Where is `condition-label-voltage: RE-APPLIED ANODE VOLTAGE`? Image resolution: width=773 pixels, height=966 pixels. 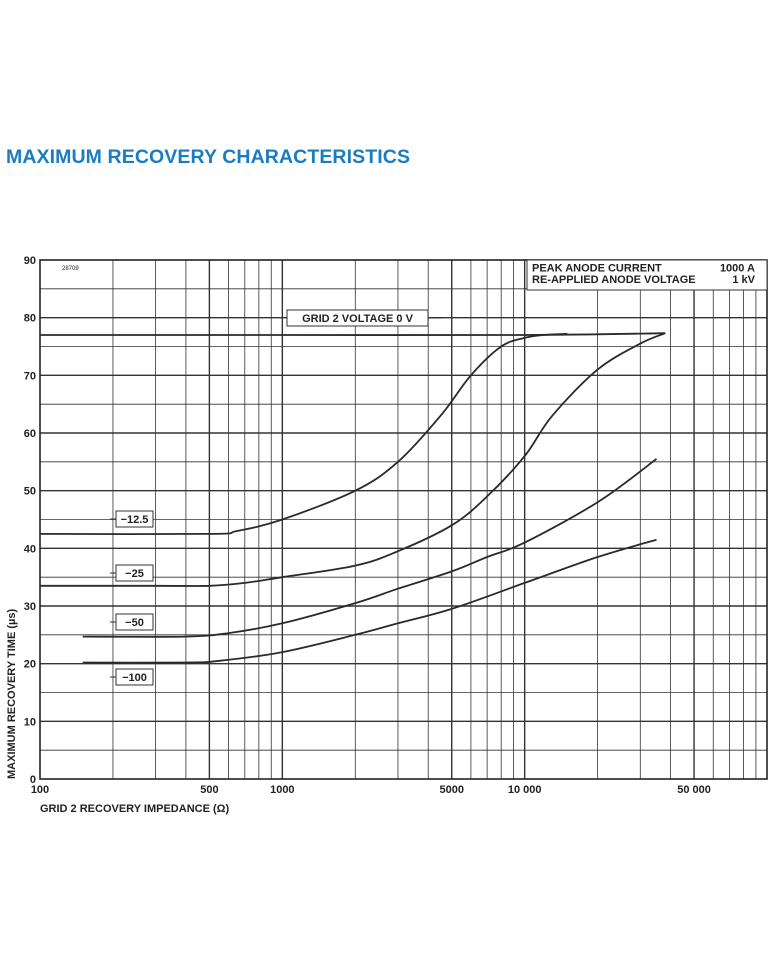
condition-label-voltage: RE-APPLIED ANODE VOLTAGE is located at coordinates (614, 280).